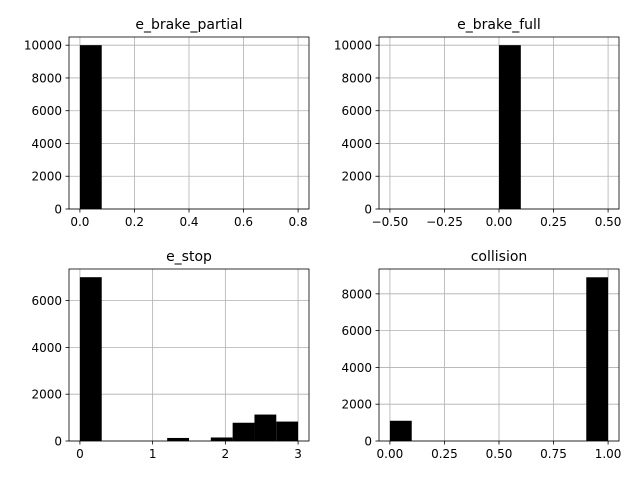 Image resolution: width=640 pixels, height=480 pixels. Describe the element at coordinates (134, 222) in the screenshot. I see `x-tick-label: 0.2` at that location.